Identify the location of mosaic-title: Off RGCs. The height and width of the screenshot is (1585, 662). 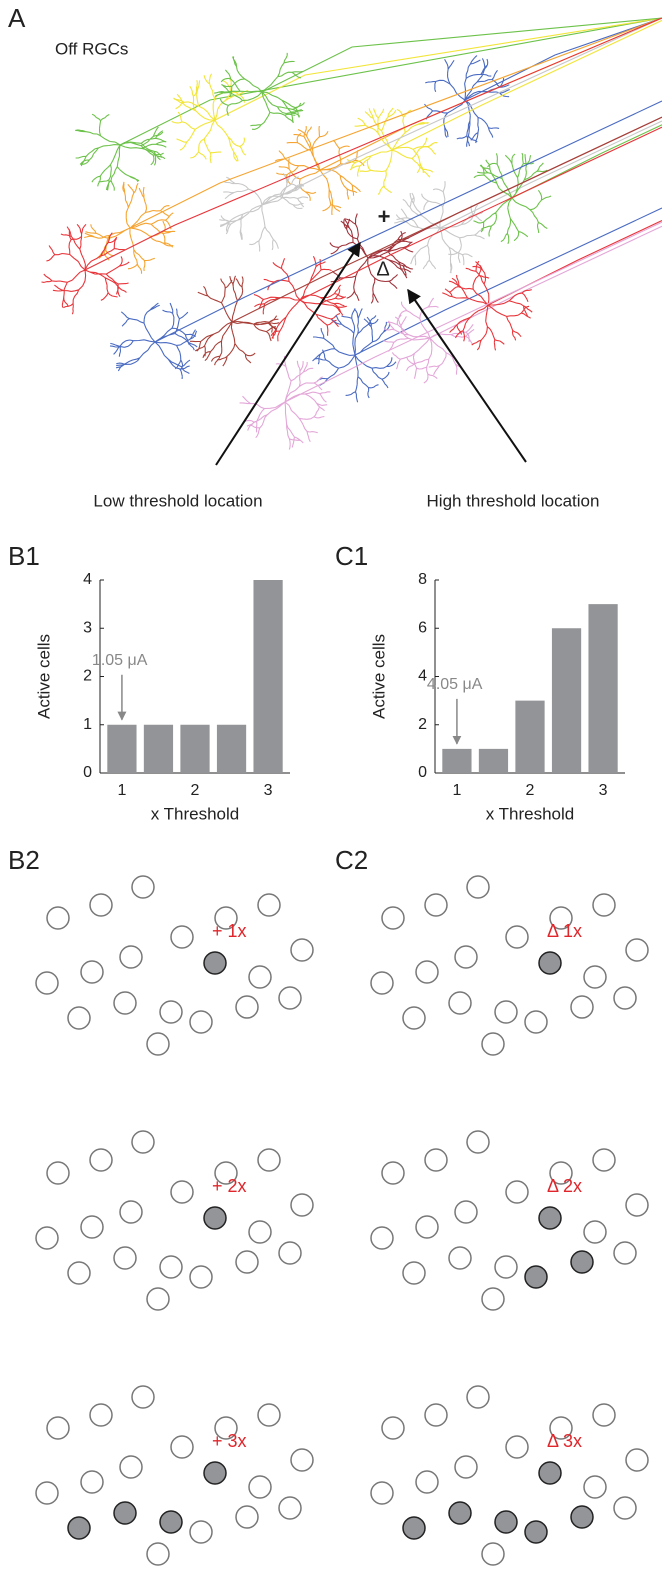
(91, 48).